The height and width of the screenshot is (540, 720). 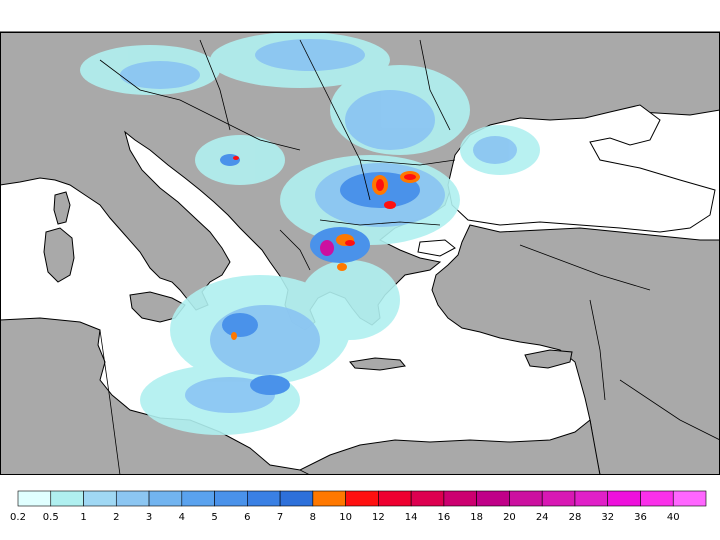 I want to click on colorbar-tick-label: 28, so click(x=575, y=517).